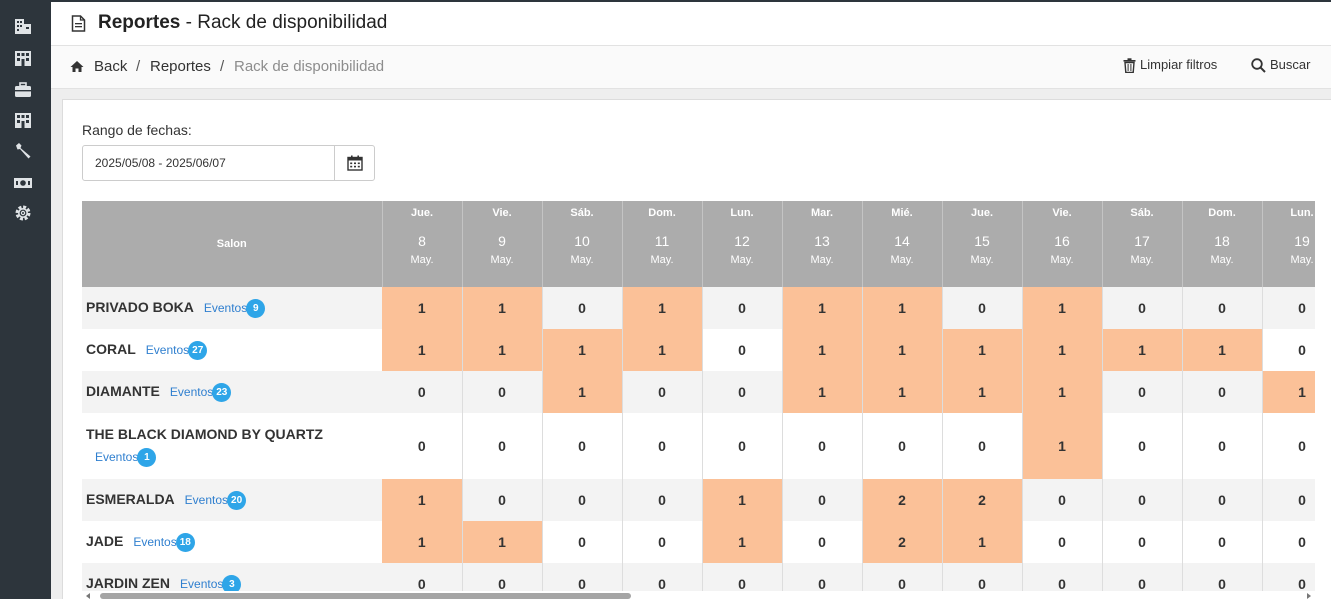 This screenshot has height=599, width=1331. I want to click on scroll-right-arrow, so click(1309, 596).